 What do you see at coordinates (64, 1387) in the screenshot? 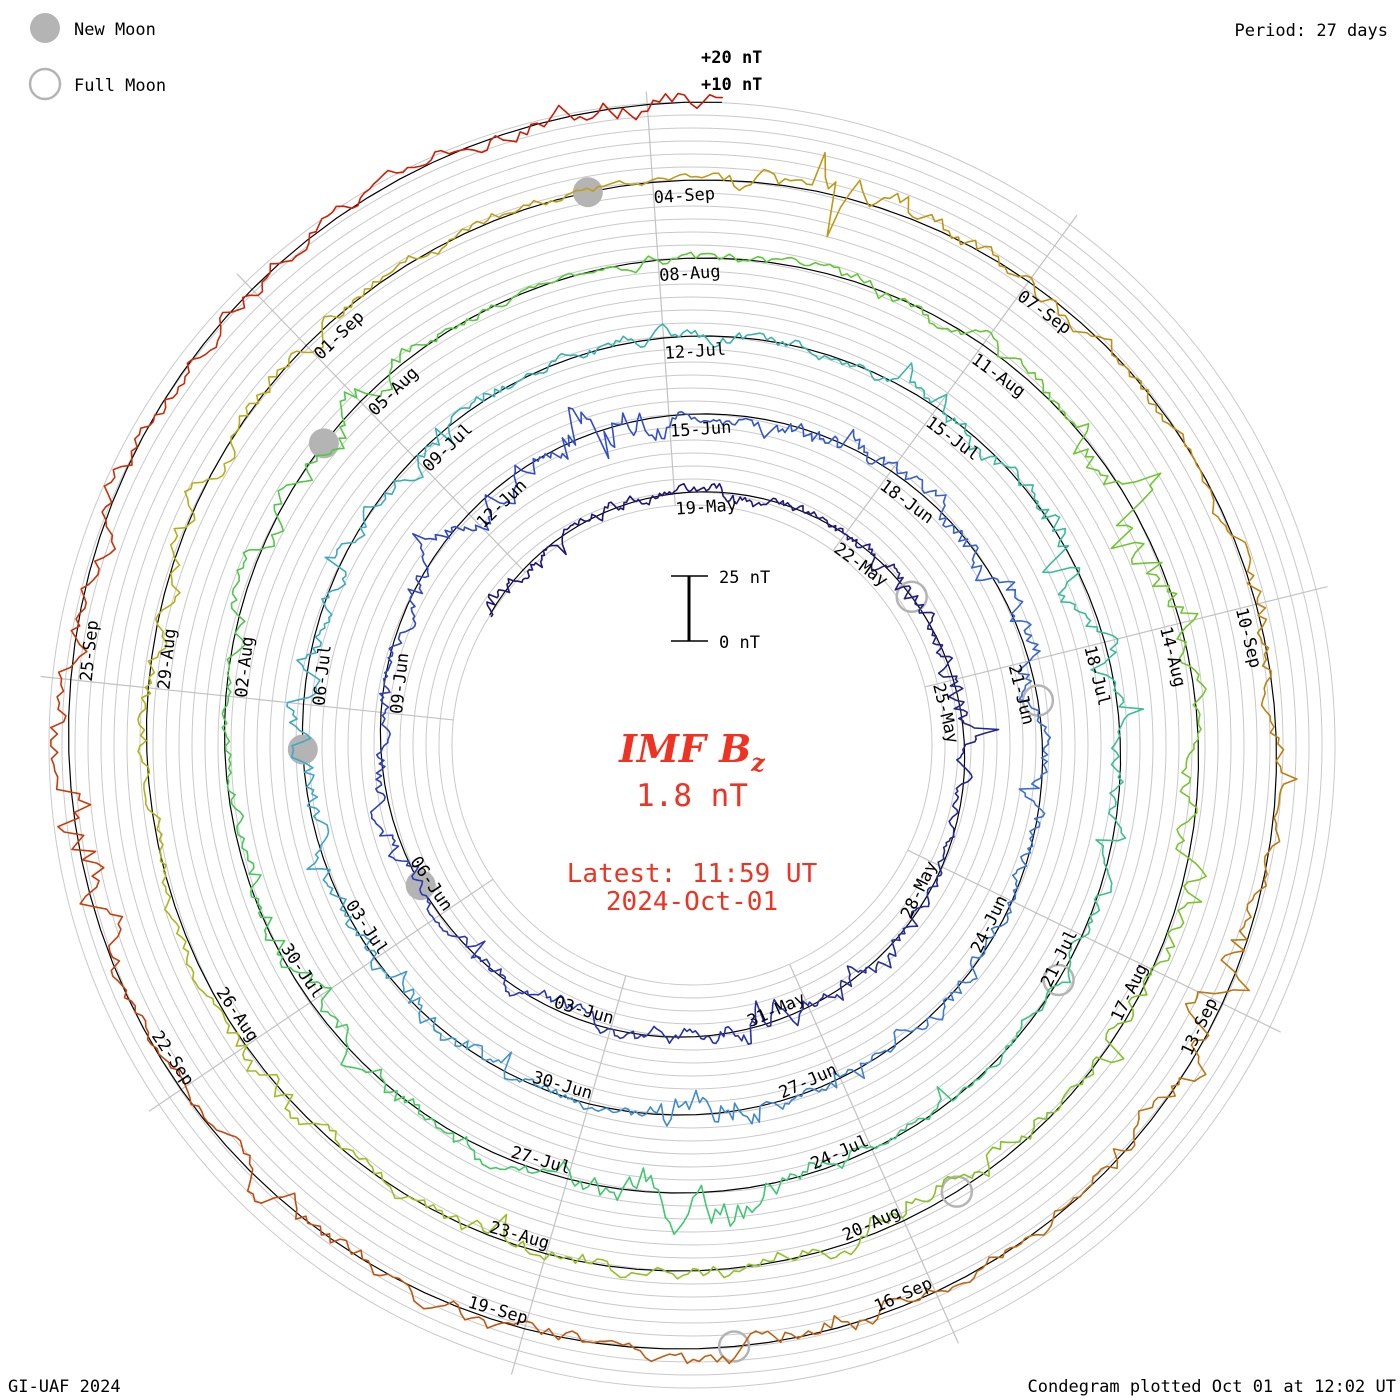
I see `credit-label: GI-UAF 2024` at bounding box center [64, 1387].